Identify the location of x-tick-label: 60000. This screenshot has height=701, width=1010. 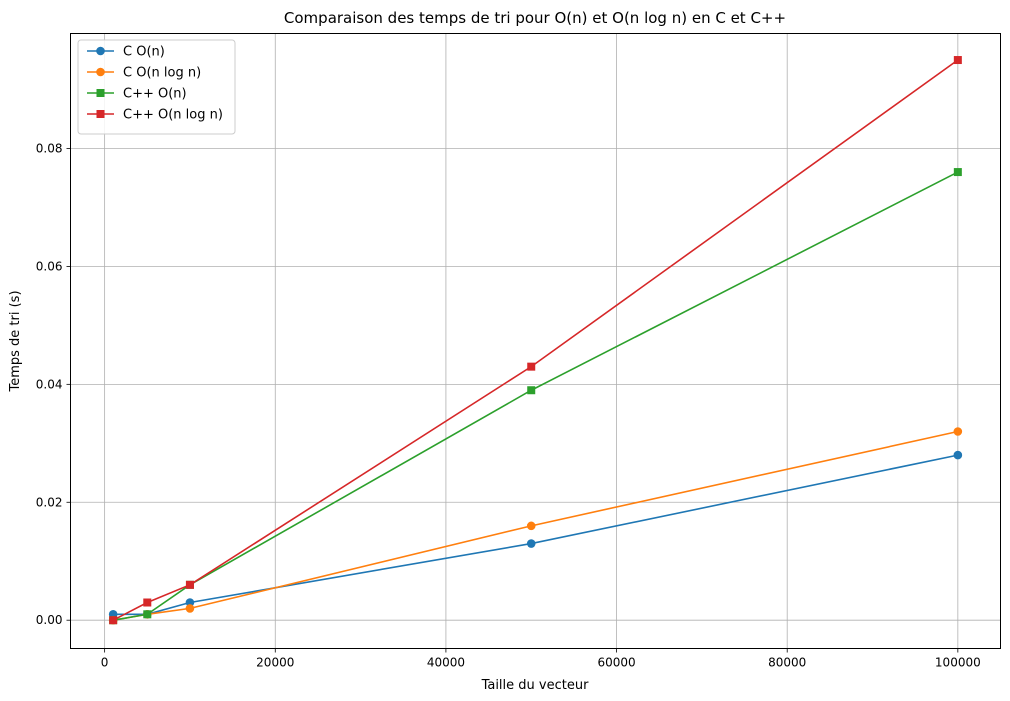
(616, 663).